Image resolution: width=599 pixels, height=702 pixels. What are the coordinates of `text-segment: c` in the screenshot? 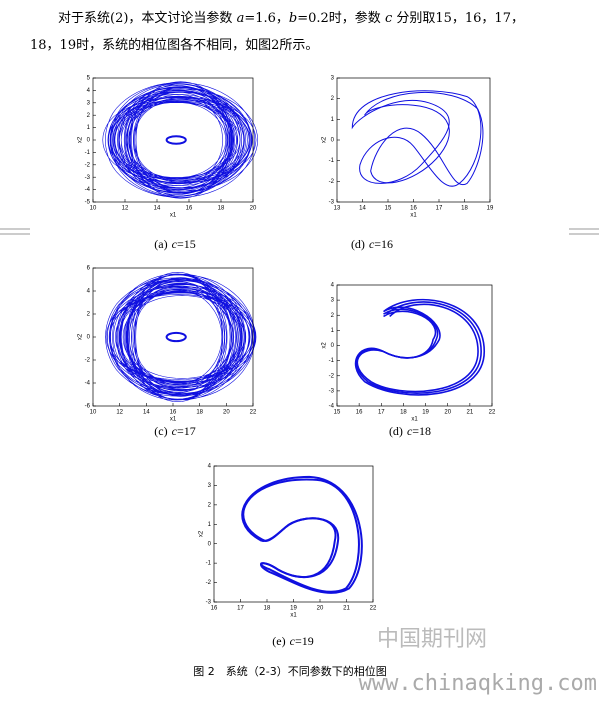 It's located at (389, 18).